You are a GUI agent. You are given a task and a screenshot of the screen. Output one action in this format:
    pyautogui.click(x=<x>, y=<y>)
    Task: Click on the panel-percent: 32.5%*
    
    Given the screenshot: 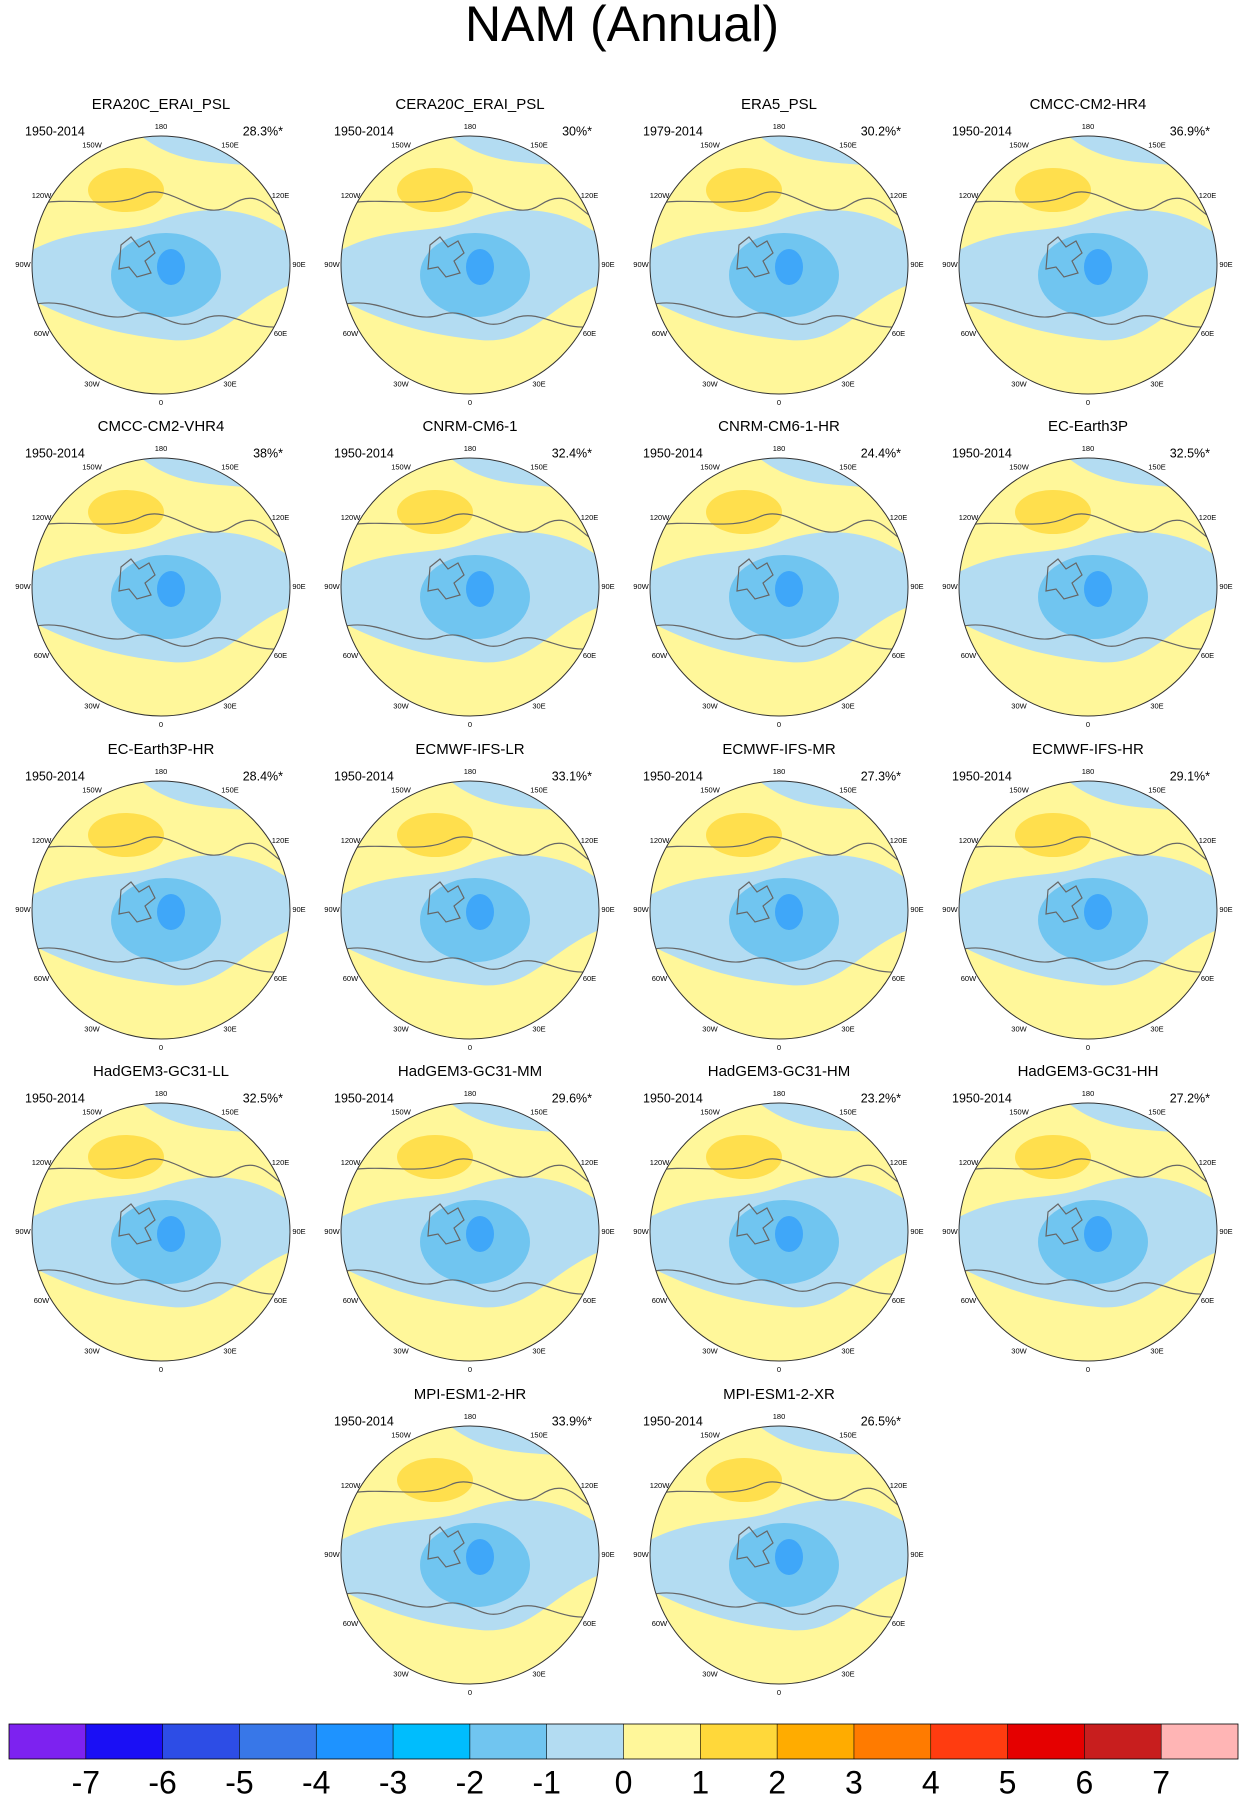 What is the action you would take?
    pyautogui.click(x=263, y=1098)
    